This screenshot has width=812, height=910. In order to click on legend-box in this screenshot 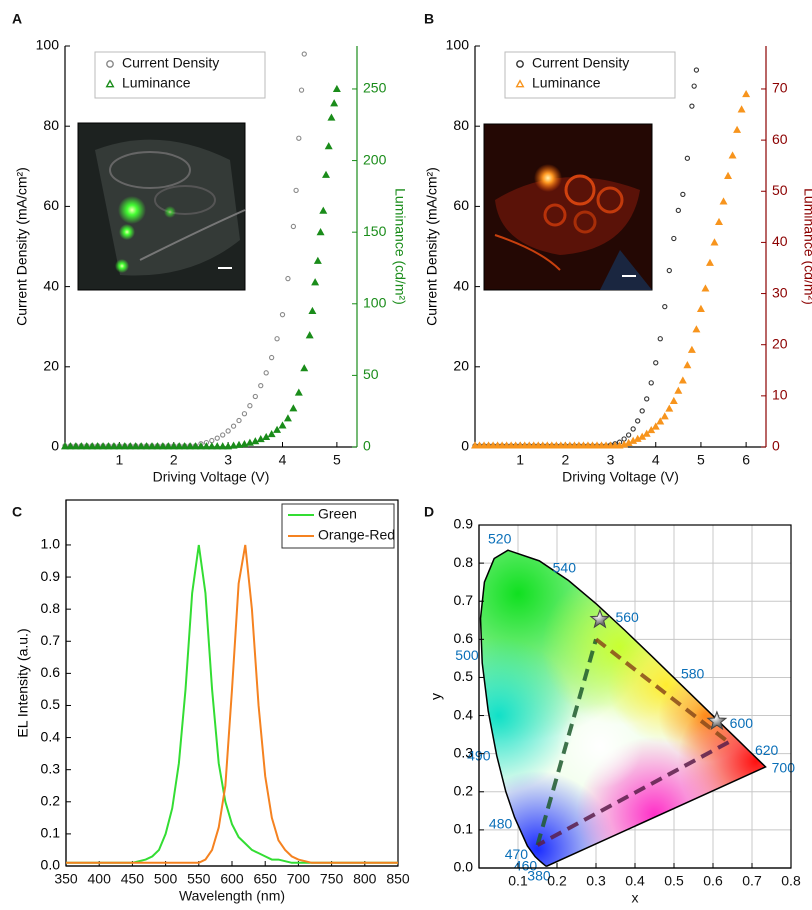, I will do `click(338, 526)`.